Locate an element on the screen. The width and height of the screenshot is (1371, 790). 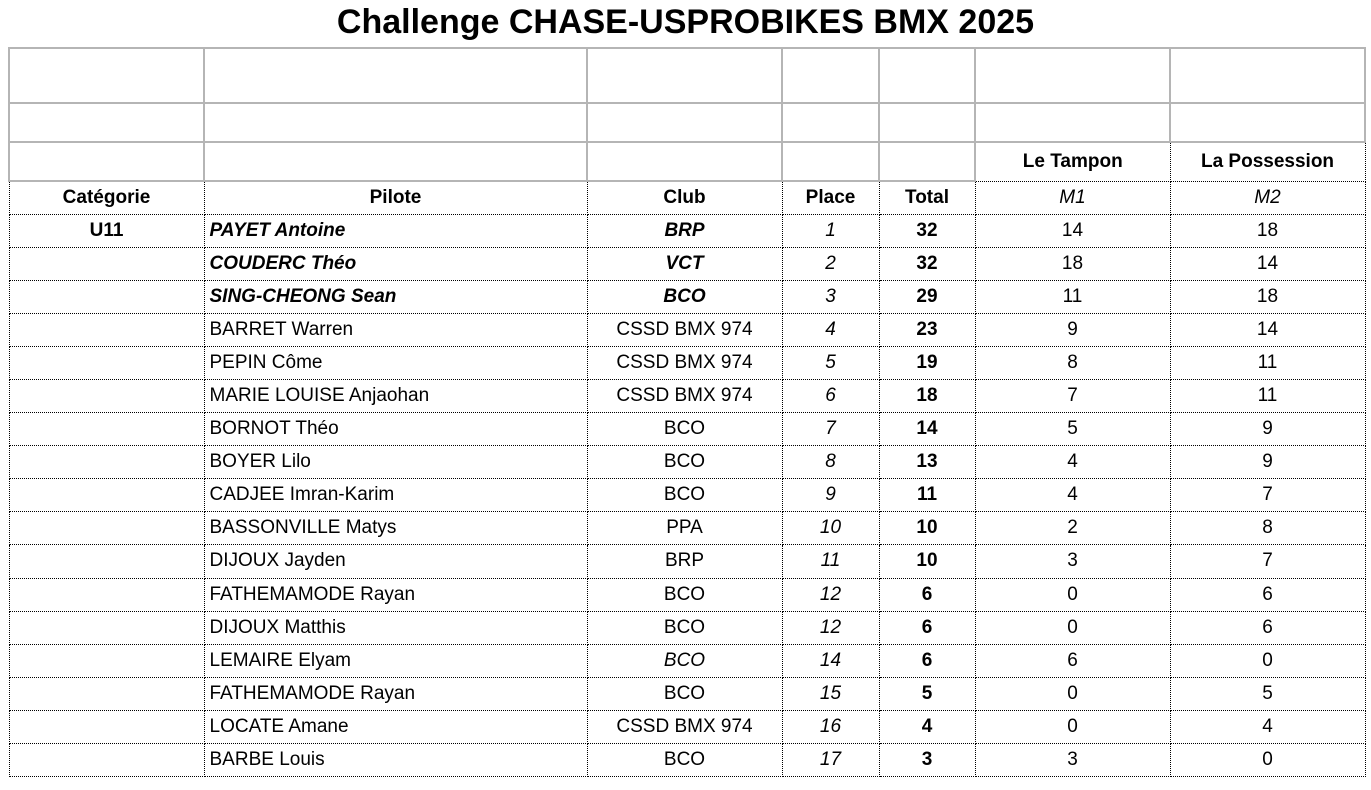
cell-pilote: BARRET Warren is located at coordinates (395, 329).